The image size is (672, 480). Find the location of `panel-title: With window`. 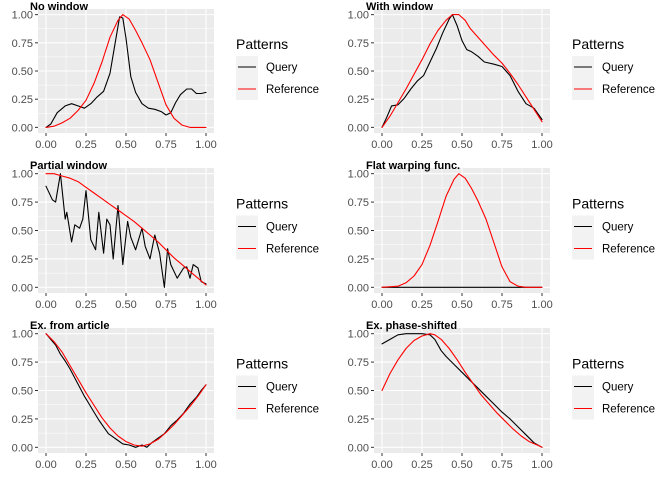

panel-title: With window is located at coordinates (400, 7).